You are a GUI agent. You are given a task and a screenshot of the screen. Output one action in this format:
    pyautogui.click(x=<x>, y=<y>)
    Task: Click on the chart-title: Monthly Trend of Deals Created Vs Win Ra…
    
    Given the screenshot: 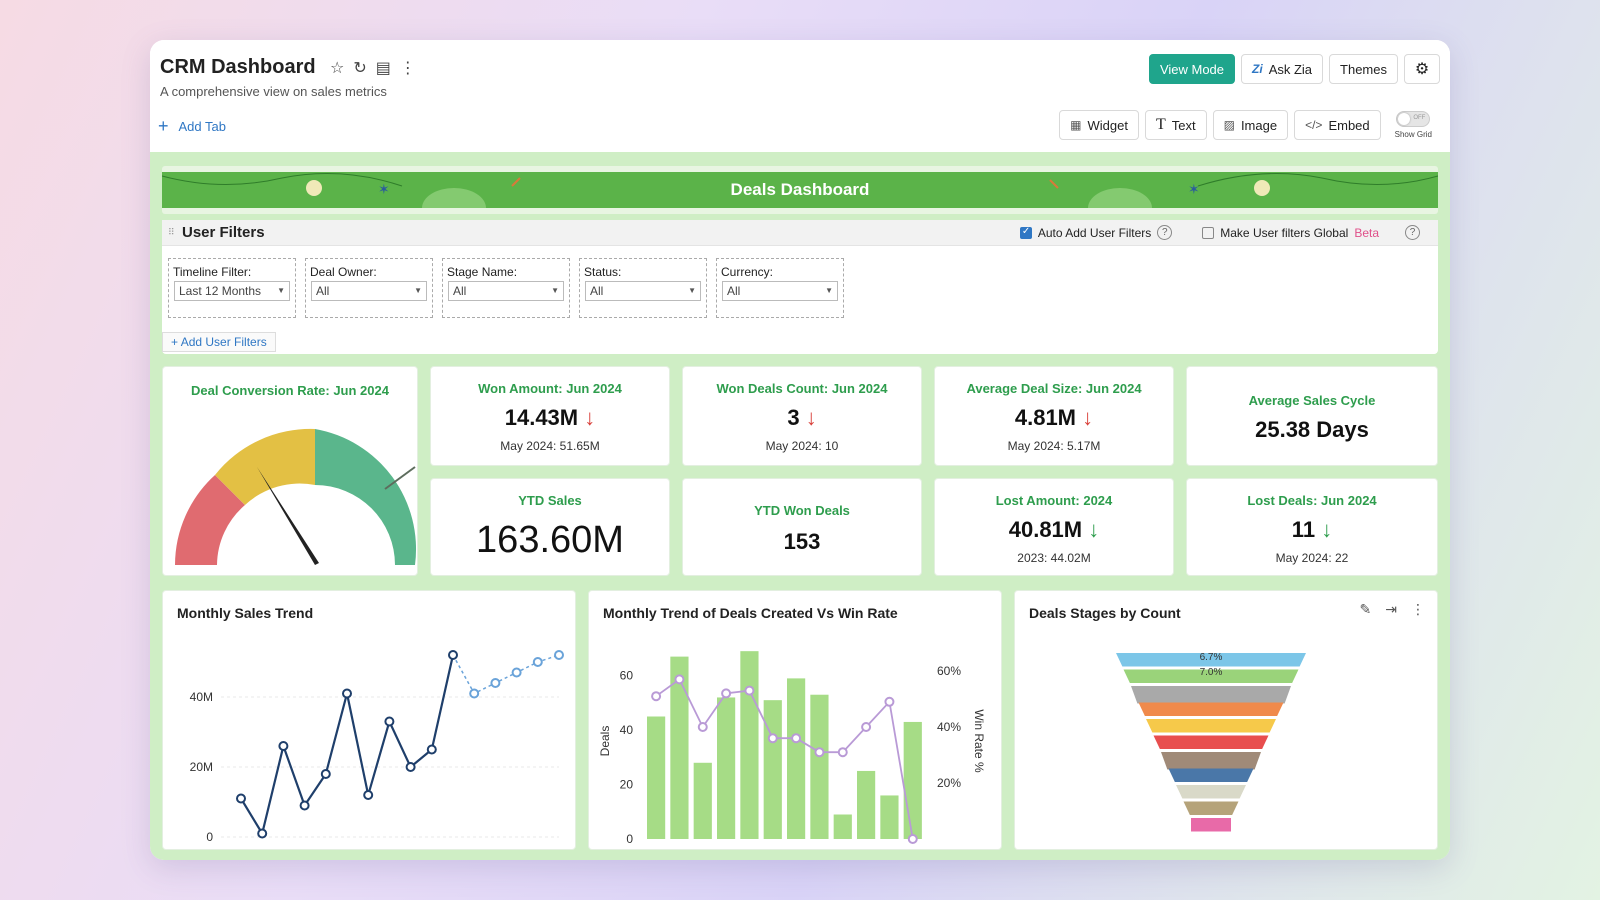 What is the action you would take?
    pyautogui.click(x=750, y=613)
    